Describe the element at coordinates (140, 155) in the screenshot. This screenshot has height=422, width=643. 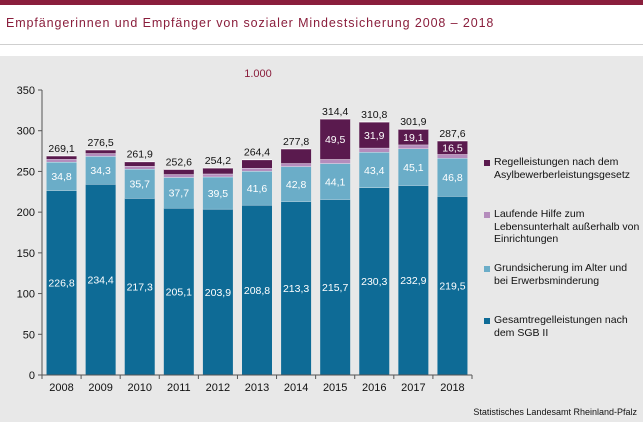
I see `total-label: 261,9` at that location.